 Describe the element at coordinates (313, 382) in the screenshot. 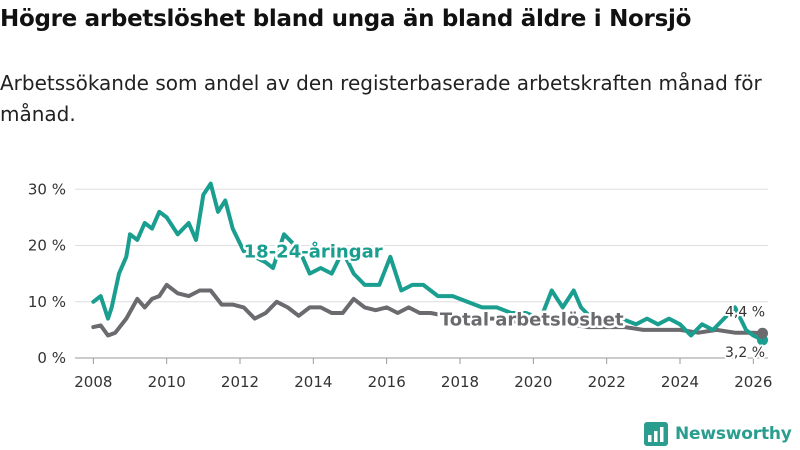

I see `x-tick-label: 2014` at that location.